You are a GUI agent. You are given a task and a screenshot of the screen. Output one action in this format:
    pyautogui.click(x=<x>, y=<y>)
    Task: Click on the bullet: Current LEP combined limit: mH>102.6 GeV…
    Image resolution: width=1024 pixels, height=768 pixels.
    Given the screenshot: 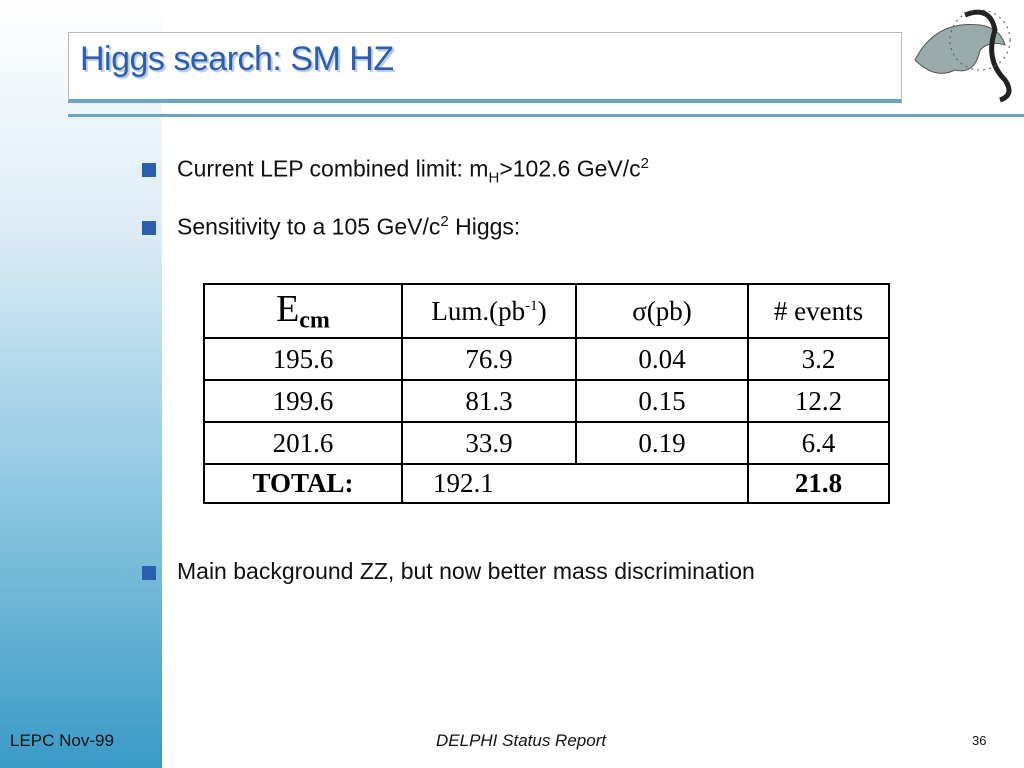 What is the action you would take?
    pyautogui.click(x=413, y=170)
    